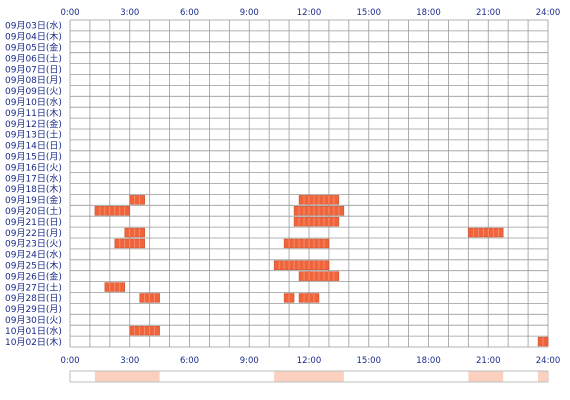  Describe the element at coordinates (428, 361) in the screenshot. I see `x-tick-label-bottom: 18:00` at that location.